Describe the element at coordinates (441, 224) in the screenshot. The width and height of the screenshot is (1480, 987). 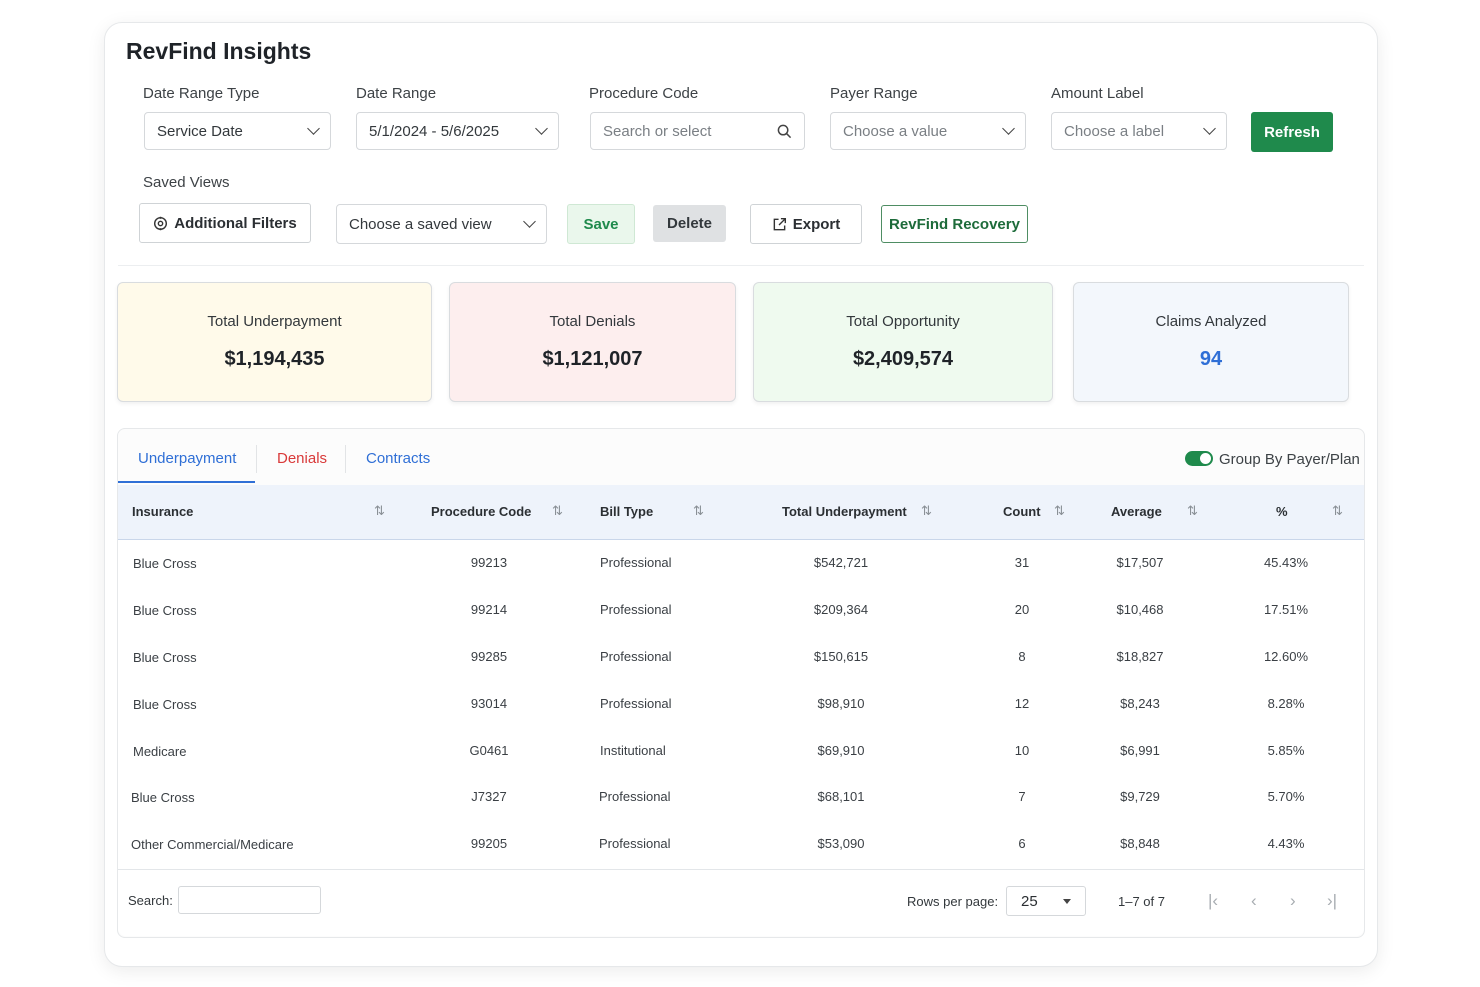
I see `saved-view-select: Choose a saved view` at that location.